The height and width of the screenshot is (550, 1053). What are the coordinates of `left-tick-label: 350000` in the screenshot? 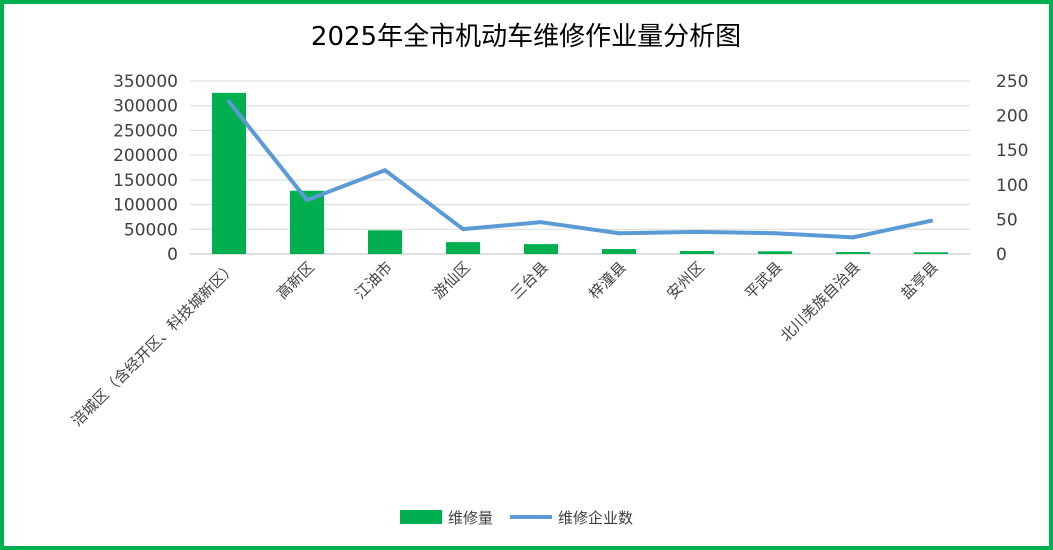 It's located at (145, 82).